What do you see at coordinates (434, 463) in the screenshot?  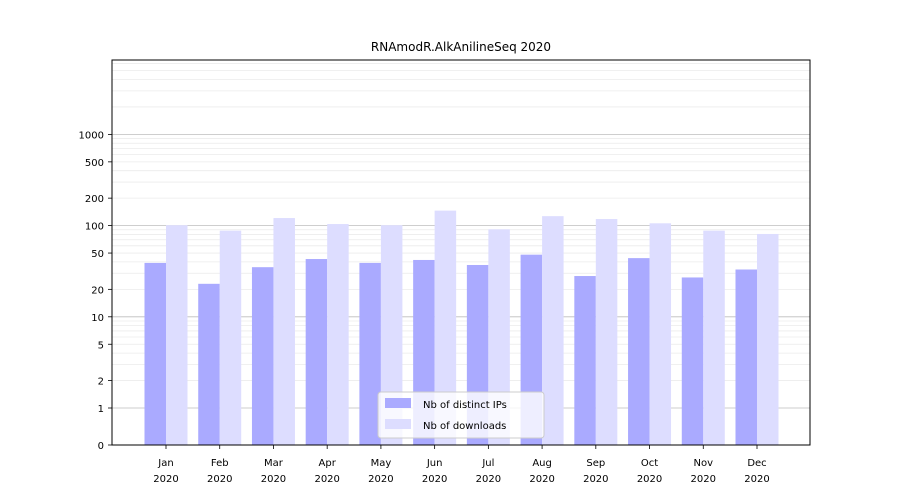 I see `x-tick-label-month: Jun` at bounding box center [434, 463].